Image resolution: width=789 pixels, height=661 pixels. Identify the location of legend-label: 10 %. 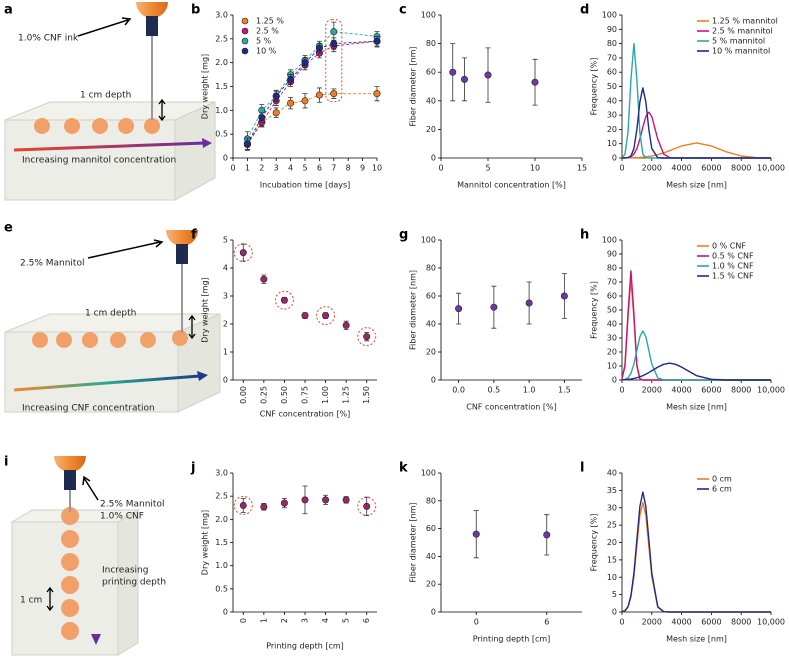
(266, 51).